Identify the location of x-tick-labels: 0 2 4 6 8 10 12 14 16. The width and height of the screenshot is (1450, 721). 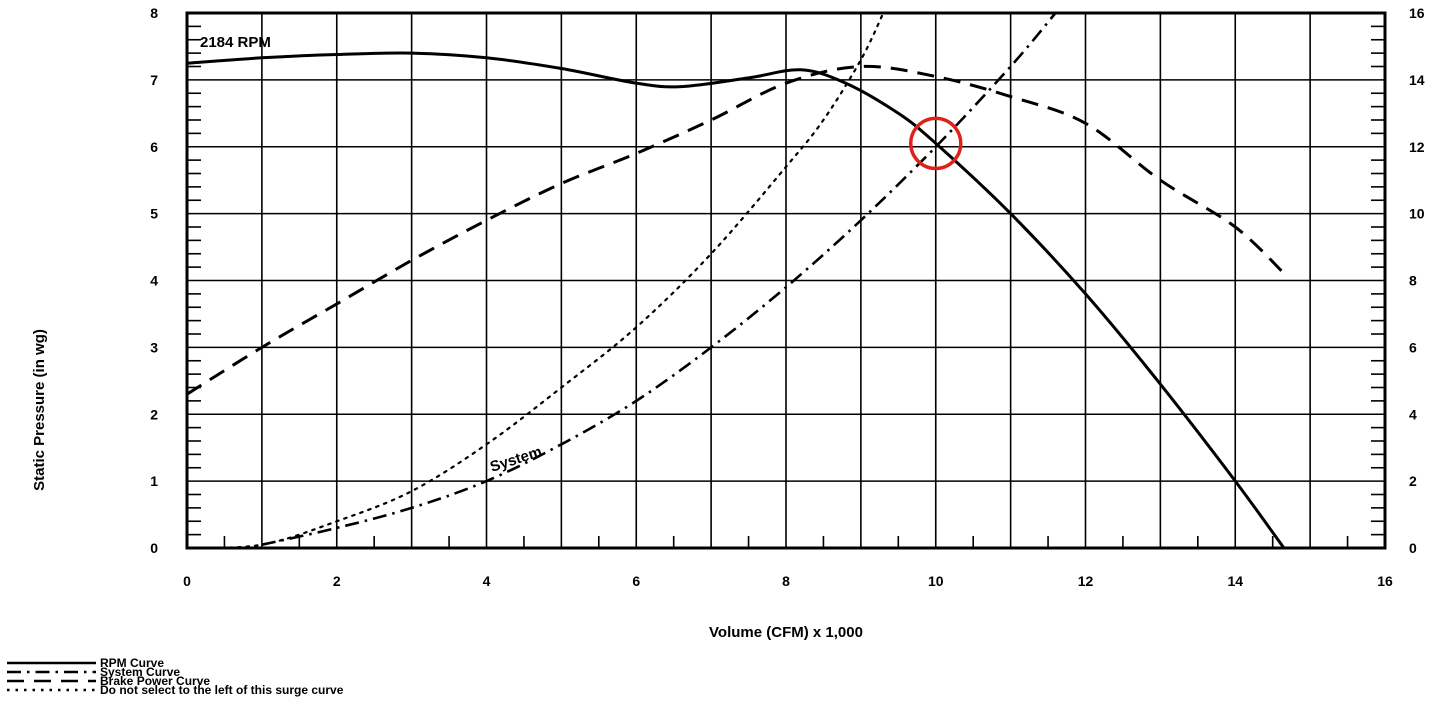
(788, 581).